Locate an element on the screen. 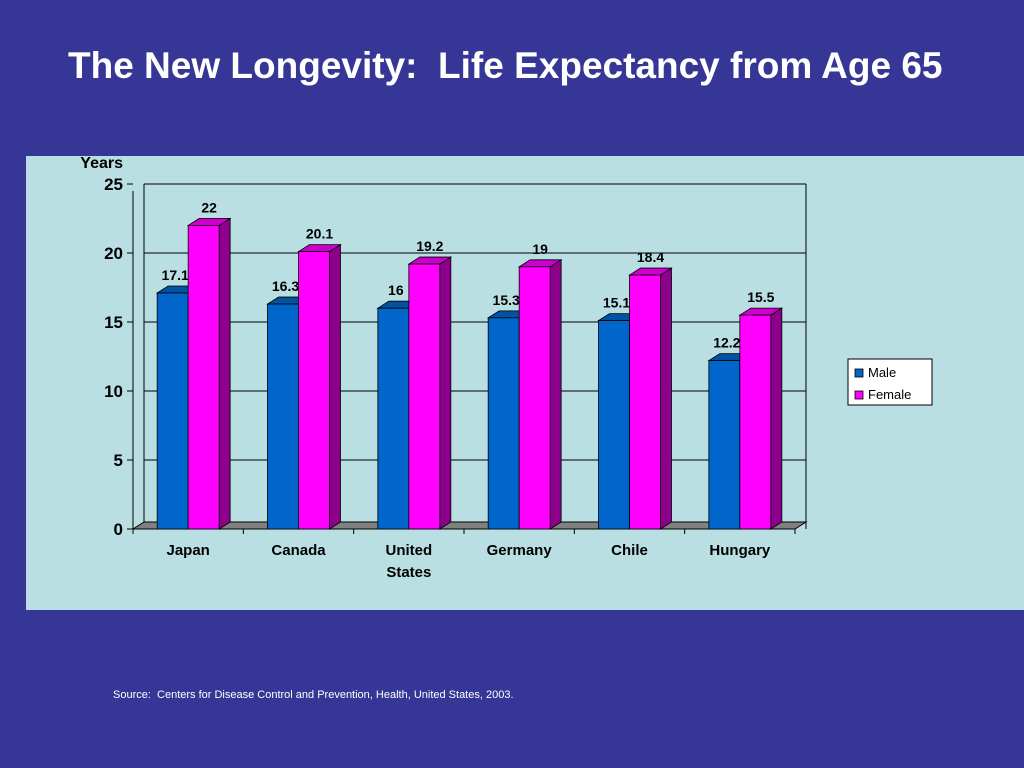 This screenshot has height=768, width=1024. data-label-male: 12.2 is located at coordinates (726, 343).